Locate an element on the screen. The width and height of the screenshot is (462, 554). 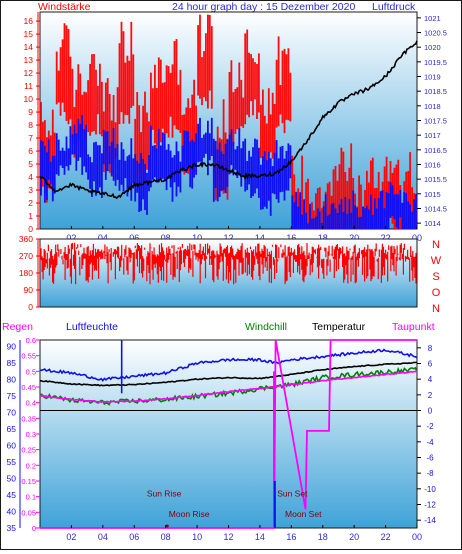
humidity-tick-label: 85 is located at coordinates (12, 363).